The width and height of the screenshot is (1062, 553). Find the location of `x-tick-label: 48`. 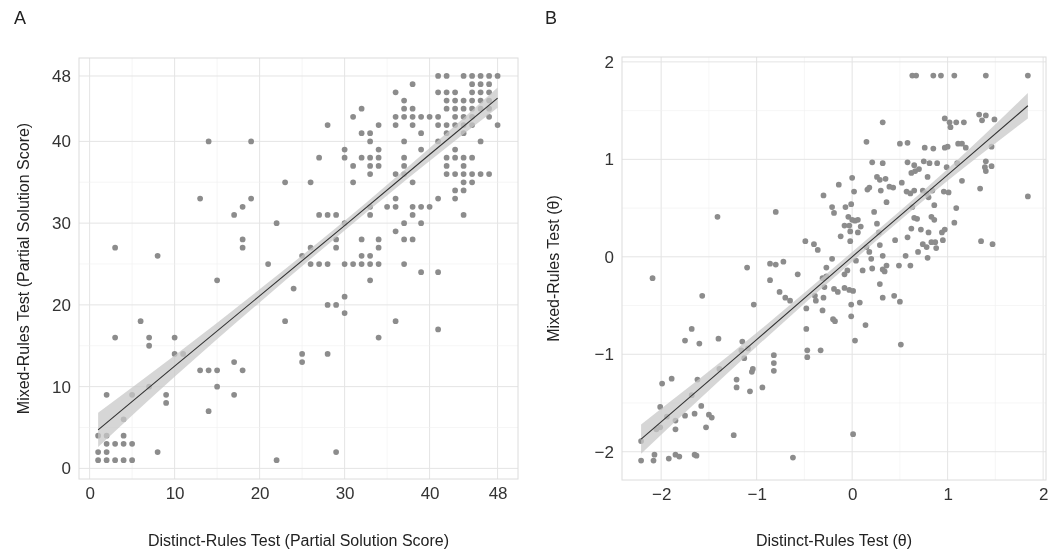

x-tick-label: 48 is located at coordinates (498, 494).